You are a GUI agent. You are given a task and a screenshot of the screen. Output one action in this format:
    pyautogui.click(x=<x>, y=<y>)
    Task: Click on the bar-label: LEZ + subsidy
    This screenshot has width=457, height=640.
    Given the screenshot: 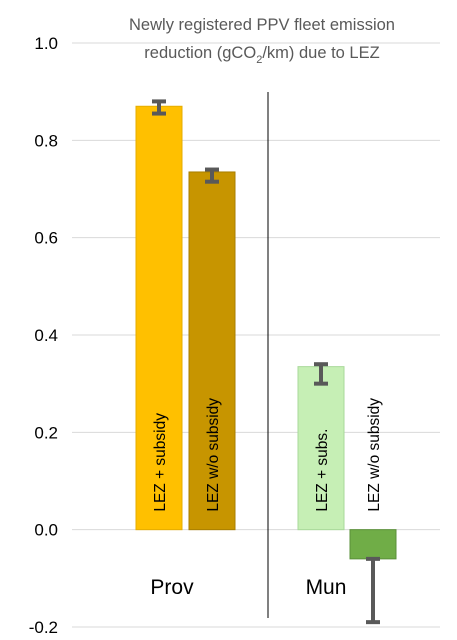 What is the action you would take?
    pyautogui.click(x=160, y=462)
    